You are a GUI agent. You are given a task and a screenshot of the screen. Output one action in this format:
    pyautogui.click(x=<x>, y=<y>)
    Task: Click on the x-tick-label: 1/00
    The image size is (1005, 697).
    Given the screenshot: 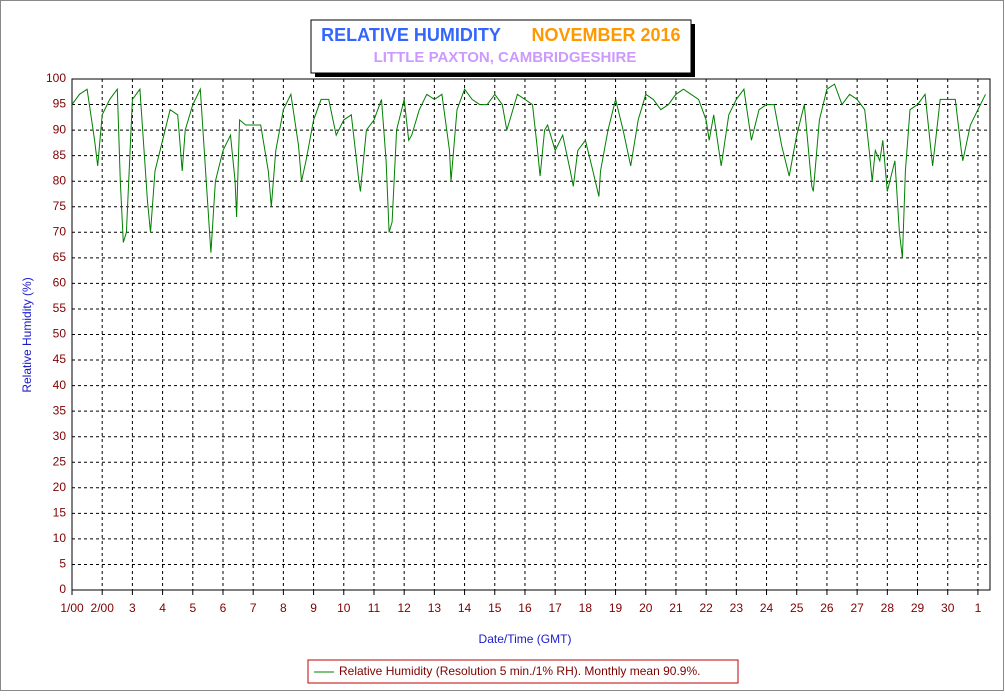 What is the action you would take?
    pyautogui.click(x=72, y=608)
    